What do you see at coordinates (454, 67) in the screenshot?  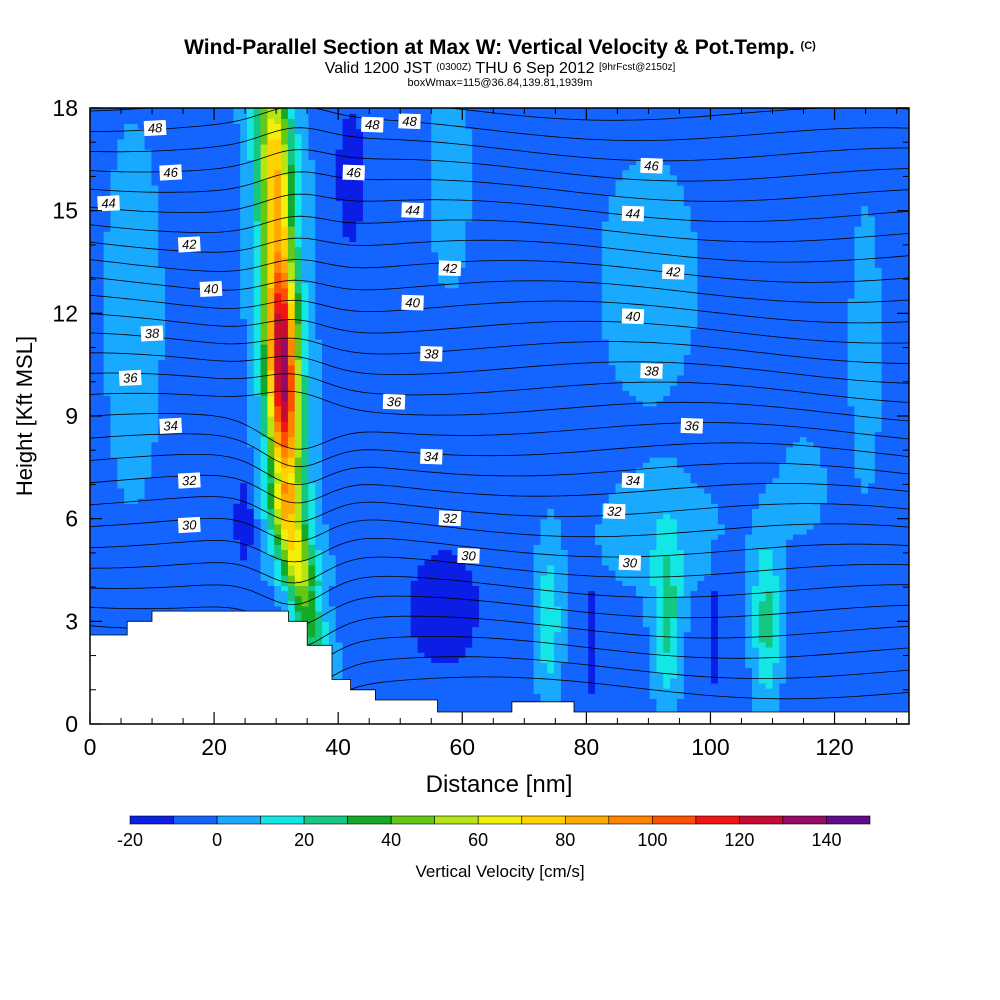 I see `utc-time: (0300Z)` at bounding box center [454, 67].